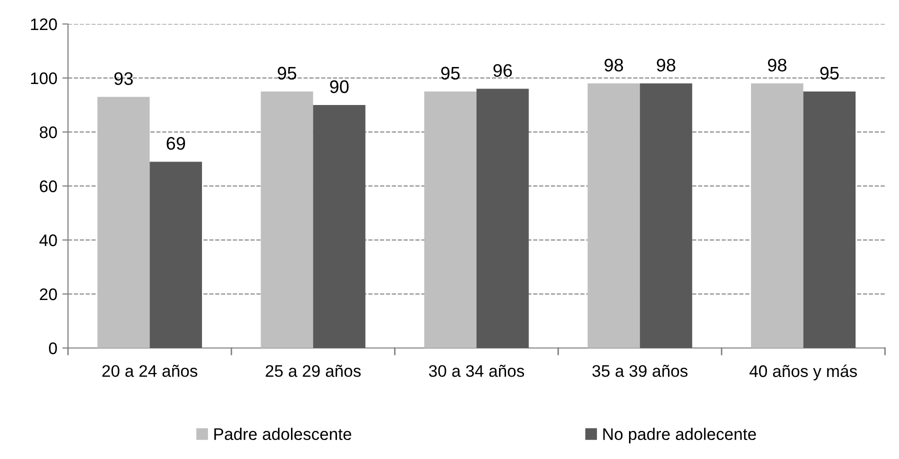 This screenshot has width=899, height=459. Describe the element at coordinates (313, 370) in the screenshot. I see `x-tick-label: 25 a 29 años` at that location.